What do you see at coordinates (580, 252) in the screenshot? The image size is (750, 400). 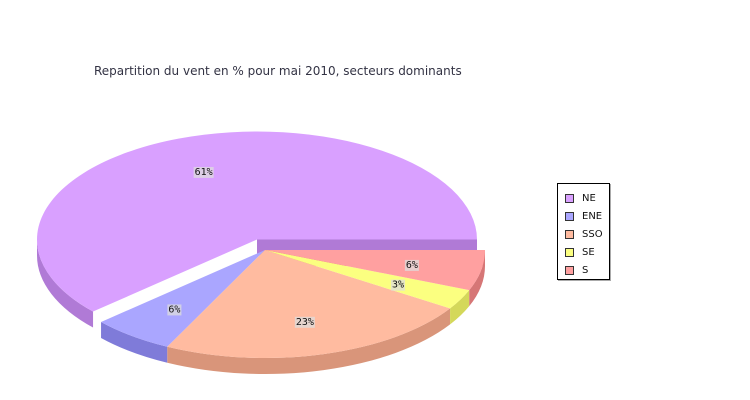 I see `legend-item-se: SE` at bounding box center [580, 252].